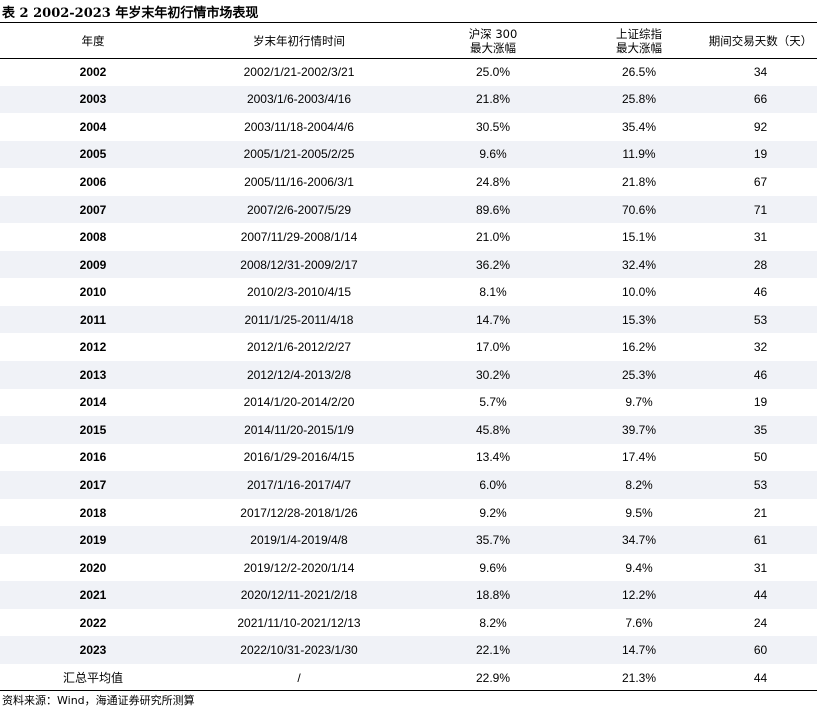  What do you see at coordinates (98, 700) in the screenshot?
I see `source-note: 资料来源：Wind，海通证券研究所测算` at bounding box center [98, 700].